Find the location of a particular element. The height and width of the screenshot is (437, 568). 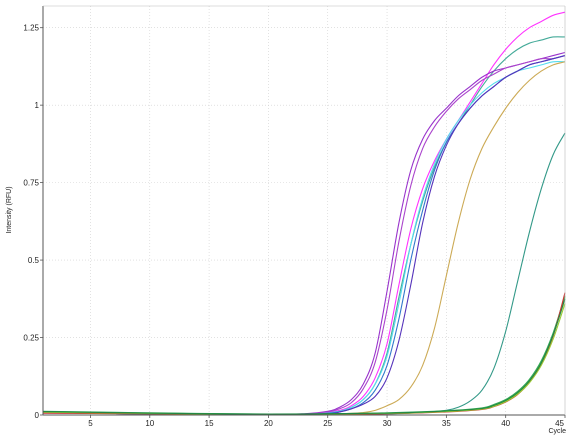

y-tick-label: 0 is located at coordinates (37, 415).